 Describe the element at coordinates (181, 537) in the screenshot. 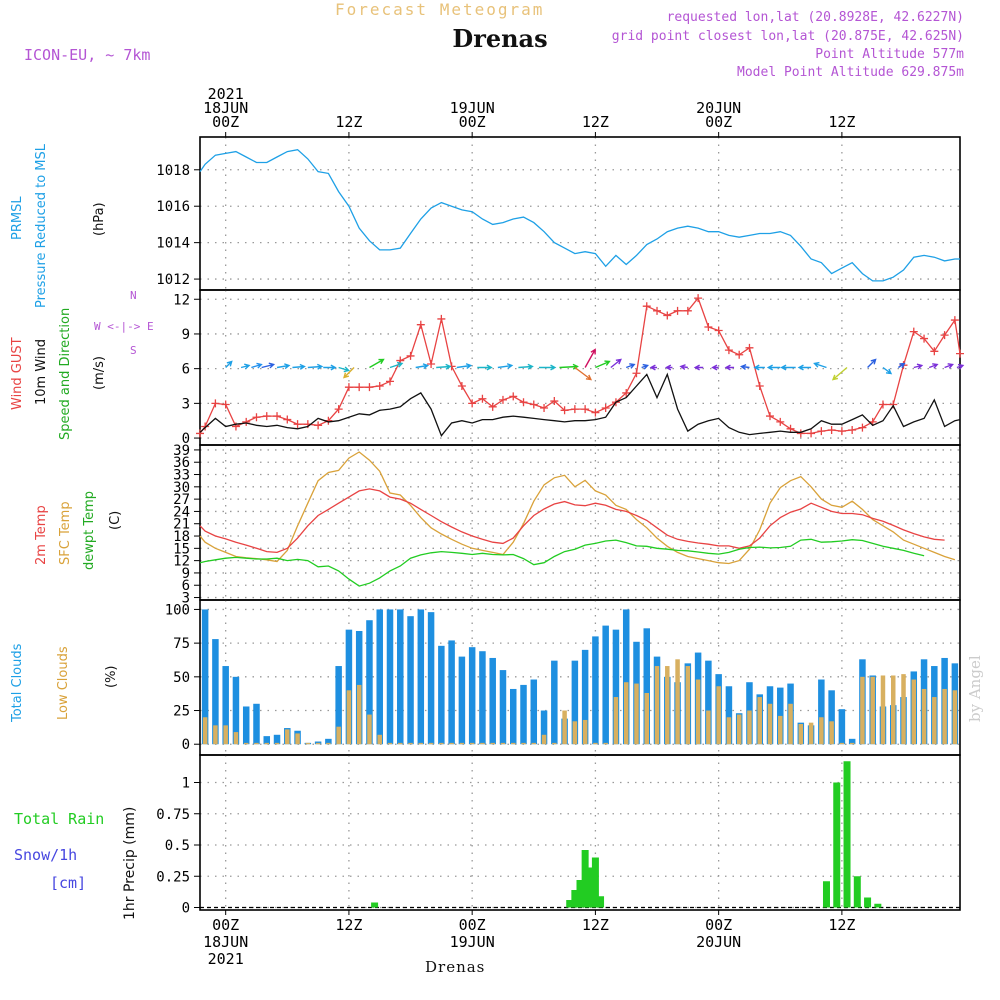

I see `ytick-label: 18` at that location.